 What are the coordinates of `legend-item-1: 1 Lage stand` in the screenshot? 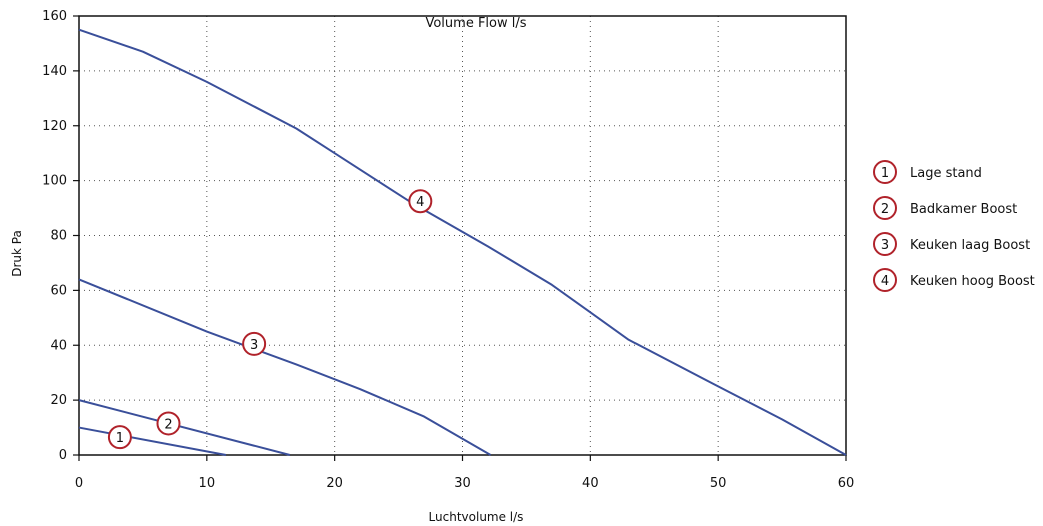 It's located at (927, 172).